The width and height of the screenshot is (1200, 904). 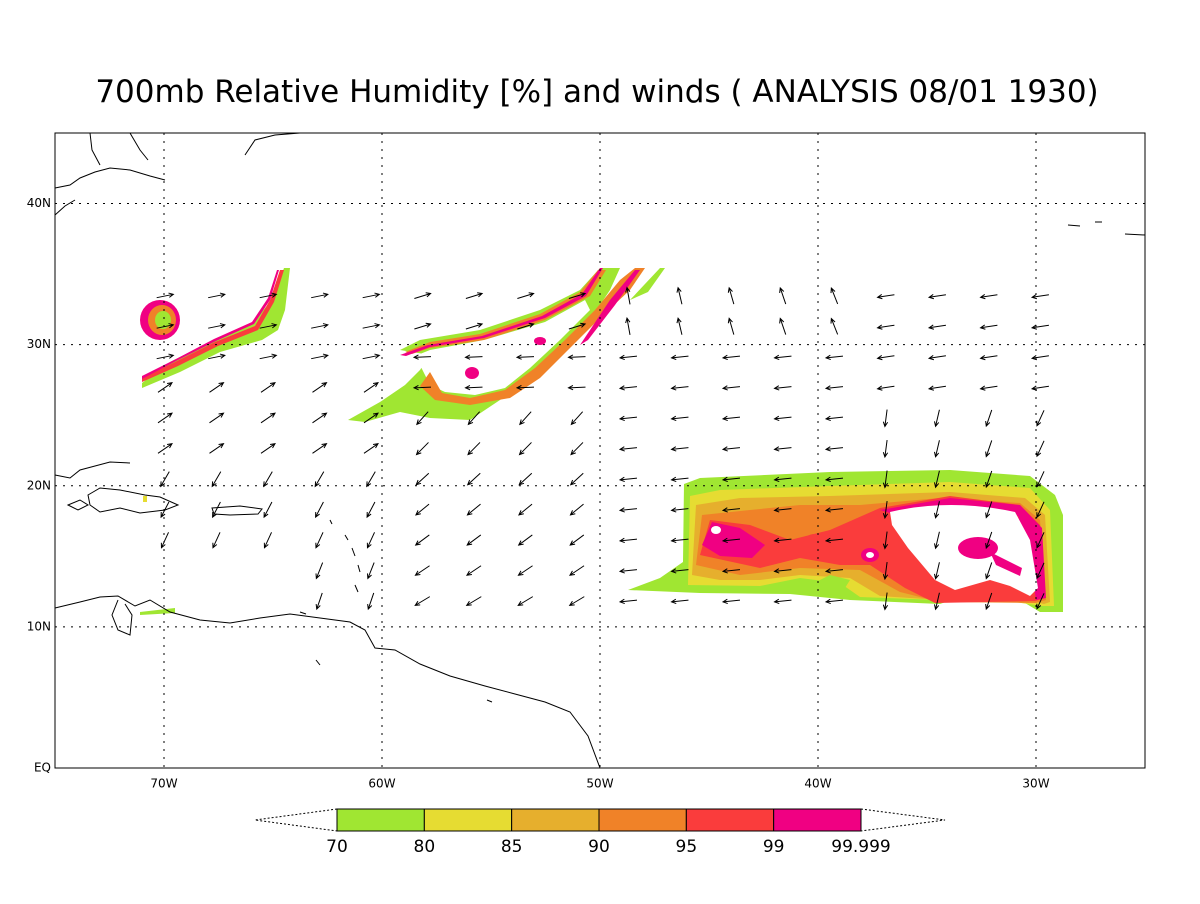 I want to click on colorbar-label: 80, so click(x=425, y=847).